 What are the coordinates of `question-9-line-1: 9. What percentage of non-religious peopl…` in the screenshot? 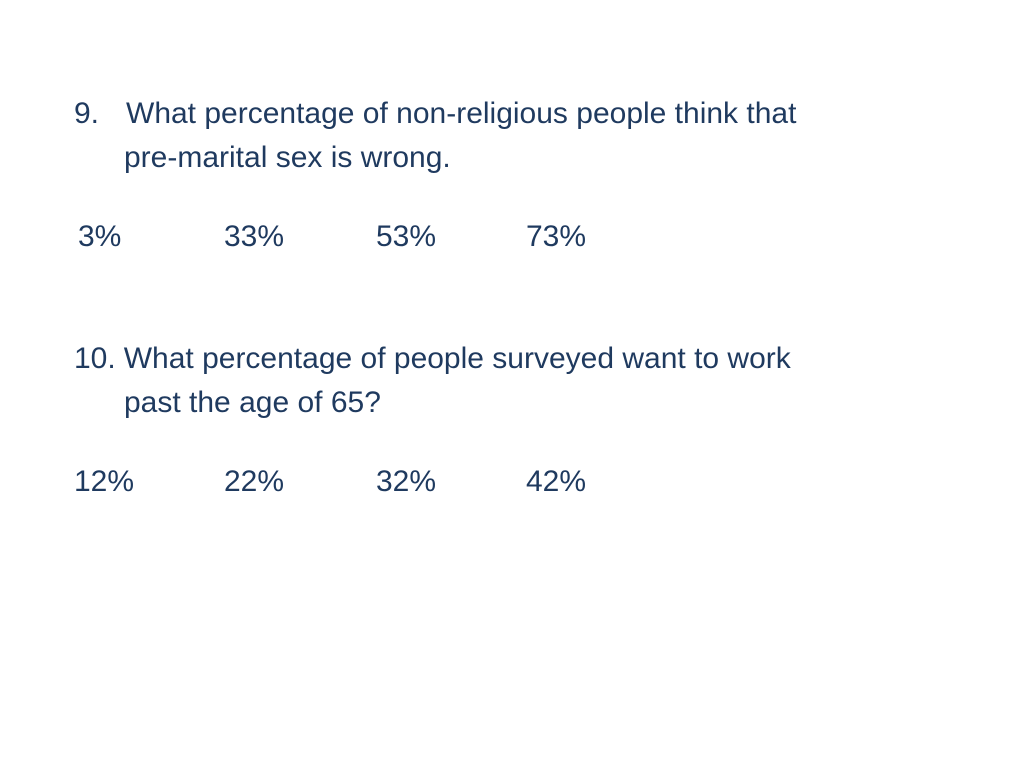 It's located at (504, 114).